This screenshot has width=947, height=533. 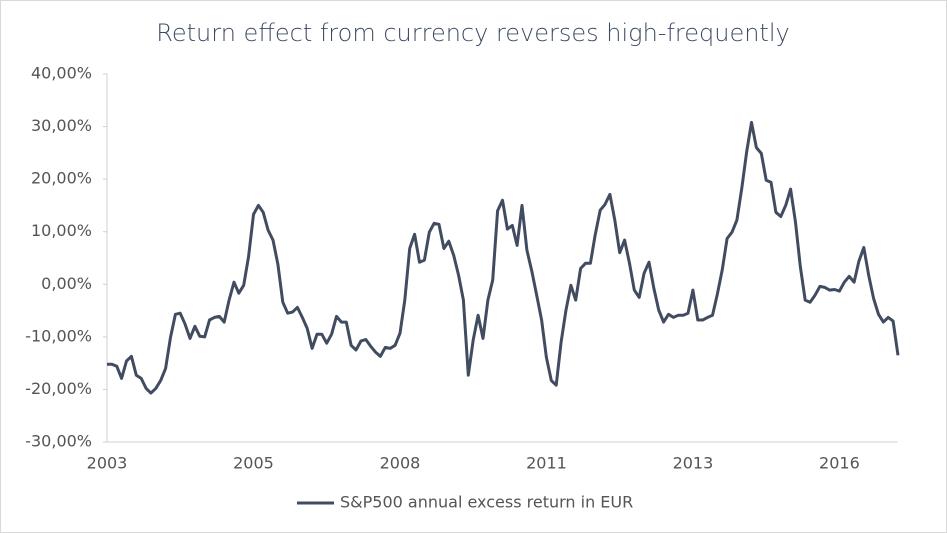 What do you see at coordinates (107, 463) in the screenshot?
I see `x-tick-label: 2003` at bounding box center [107, 463].